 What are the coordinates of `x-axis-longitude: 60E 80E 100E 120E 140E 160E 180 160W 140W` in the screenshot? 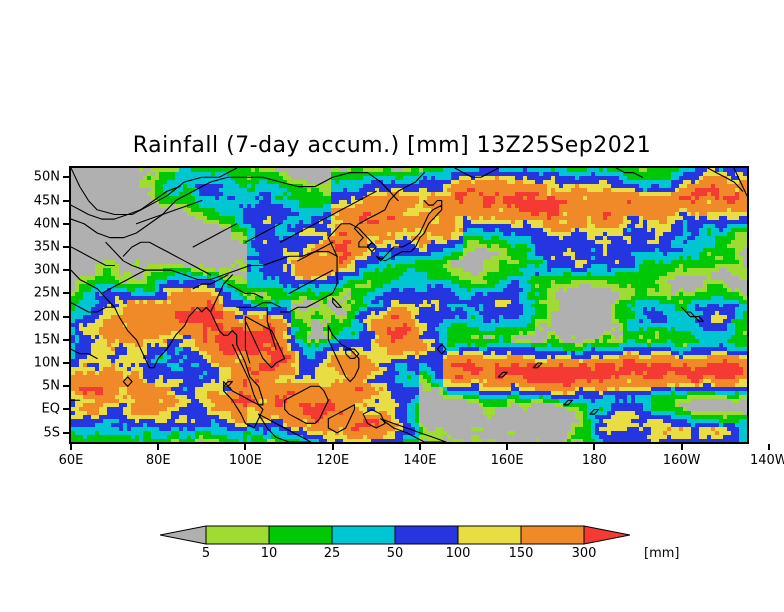 It's located at (421, 459).